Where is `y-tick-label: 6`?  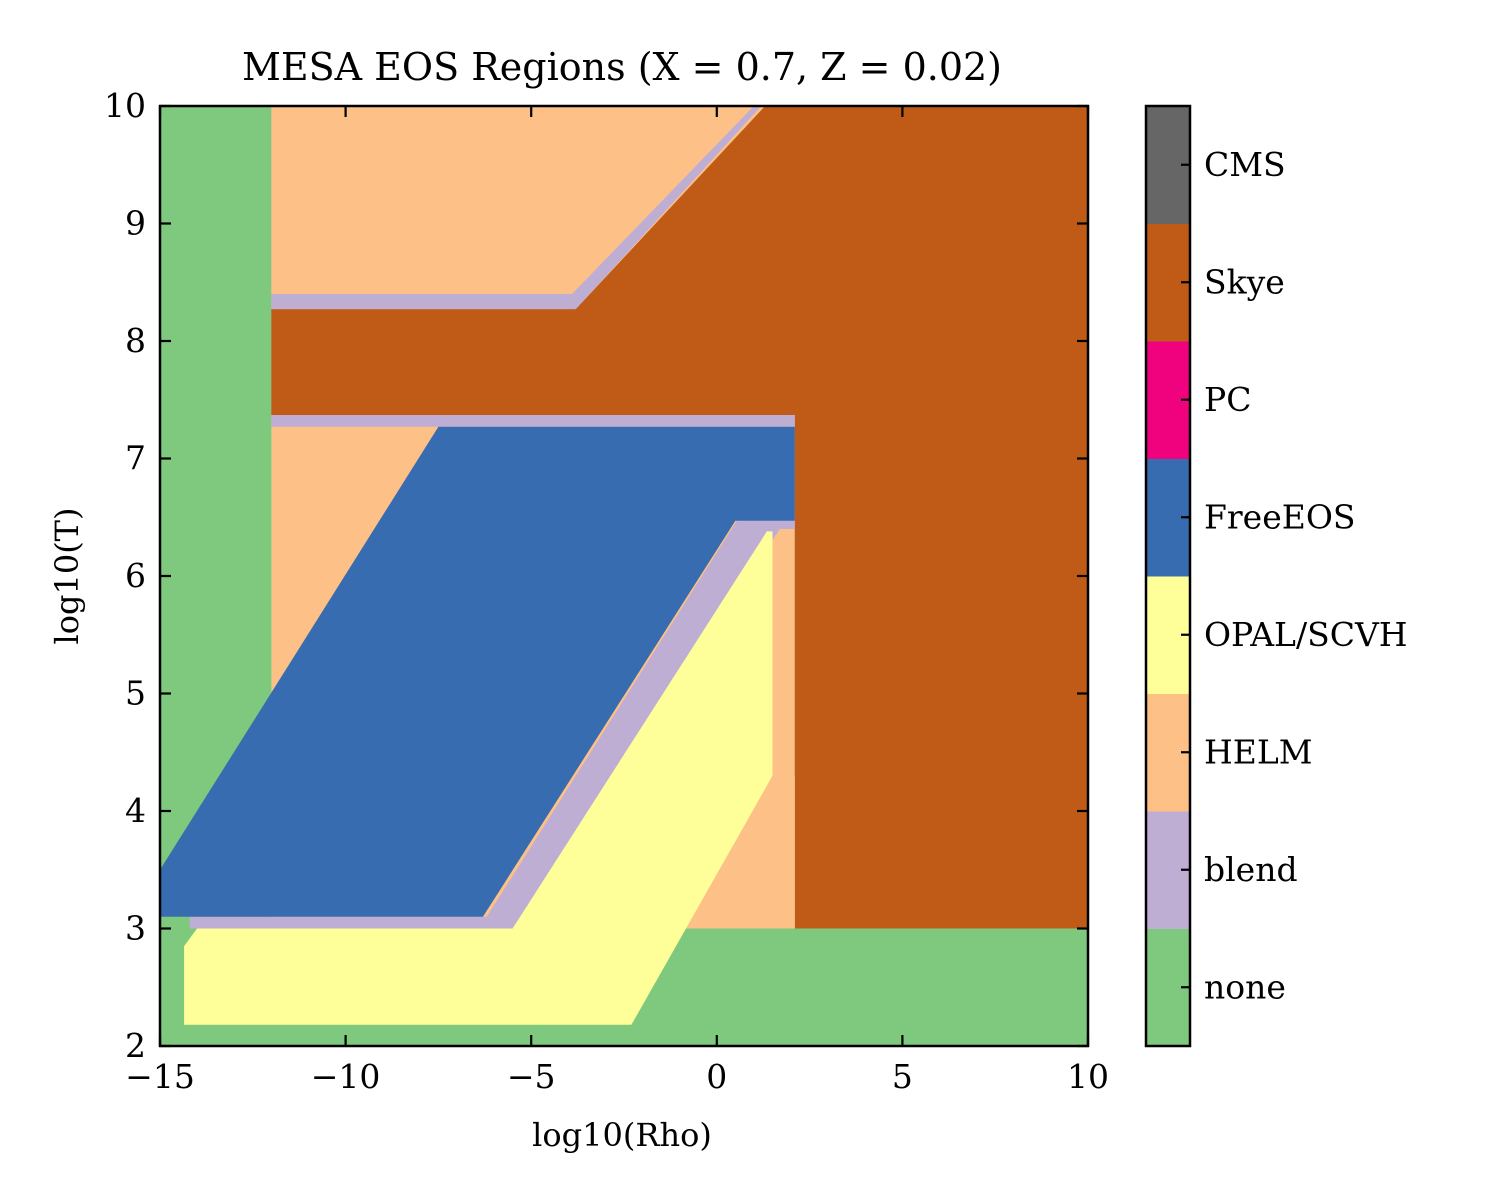 y-tick-label: 6 is located at coordinates (135, 575).